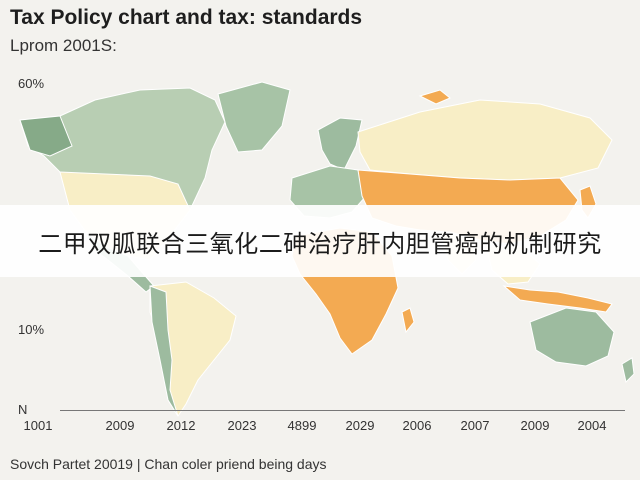 This screenshot has height=480, width=640. What do you see at coordinates (360, 425) in the screenshot?
I see `x-tick: 2029` at bounding box center [360, 425].